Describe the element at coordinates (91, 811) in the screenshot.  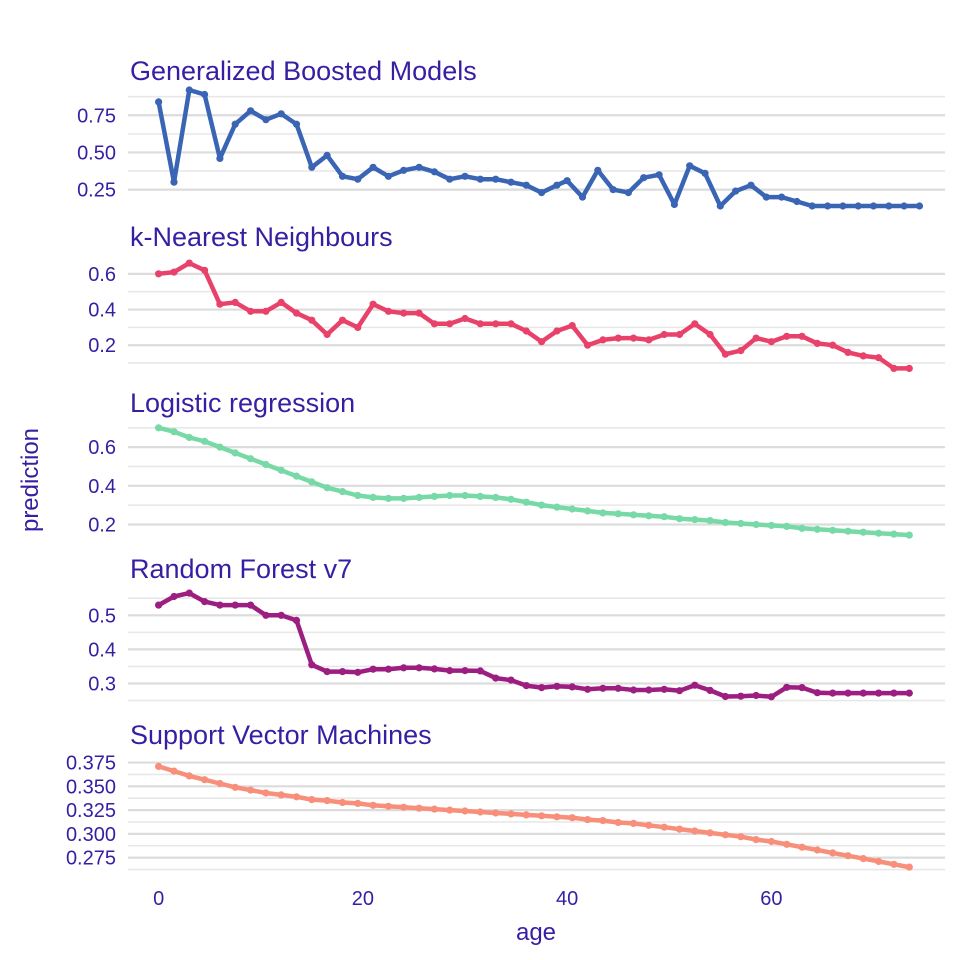
I see `y-tick-label: 0.325` at that location.